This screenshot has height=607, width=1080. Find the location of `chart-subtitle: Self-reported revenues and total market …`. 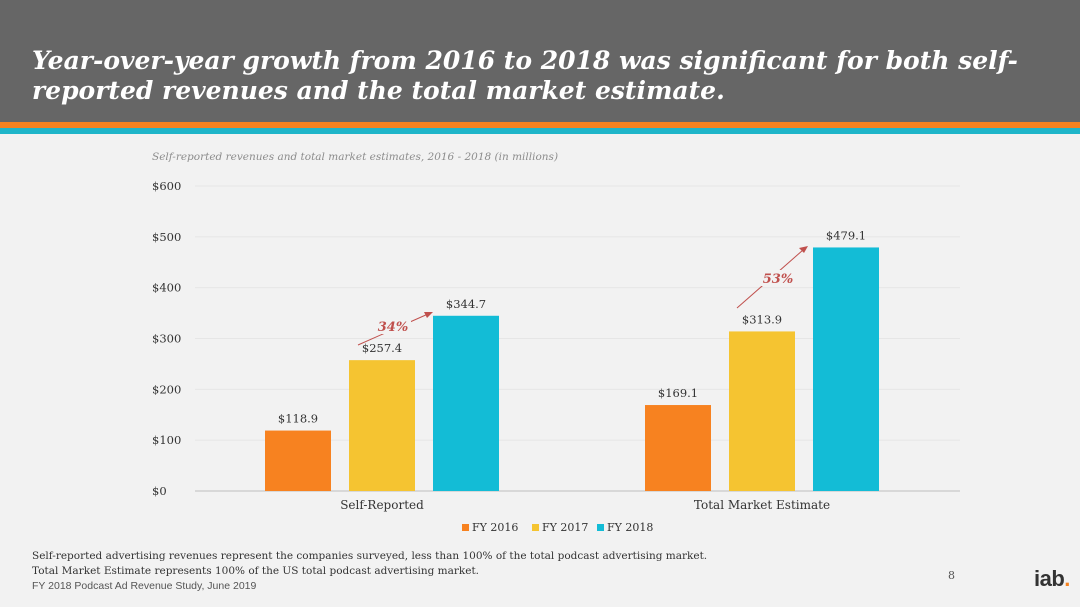

chart-subtitle: Self-reported revenues and total market … is located at coordinates (355, 157).